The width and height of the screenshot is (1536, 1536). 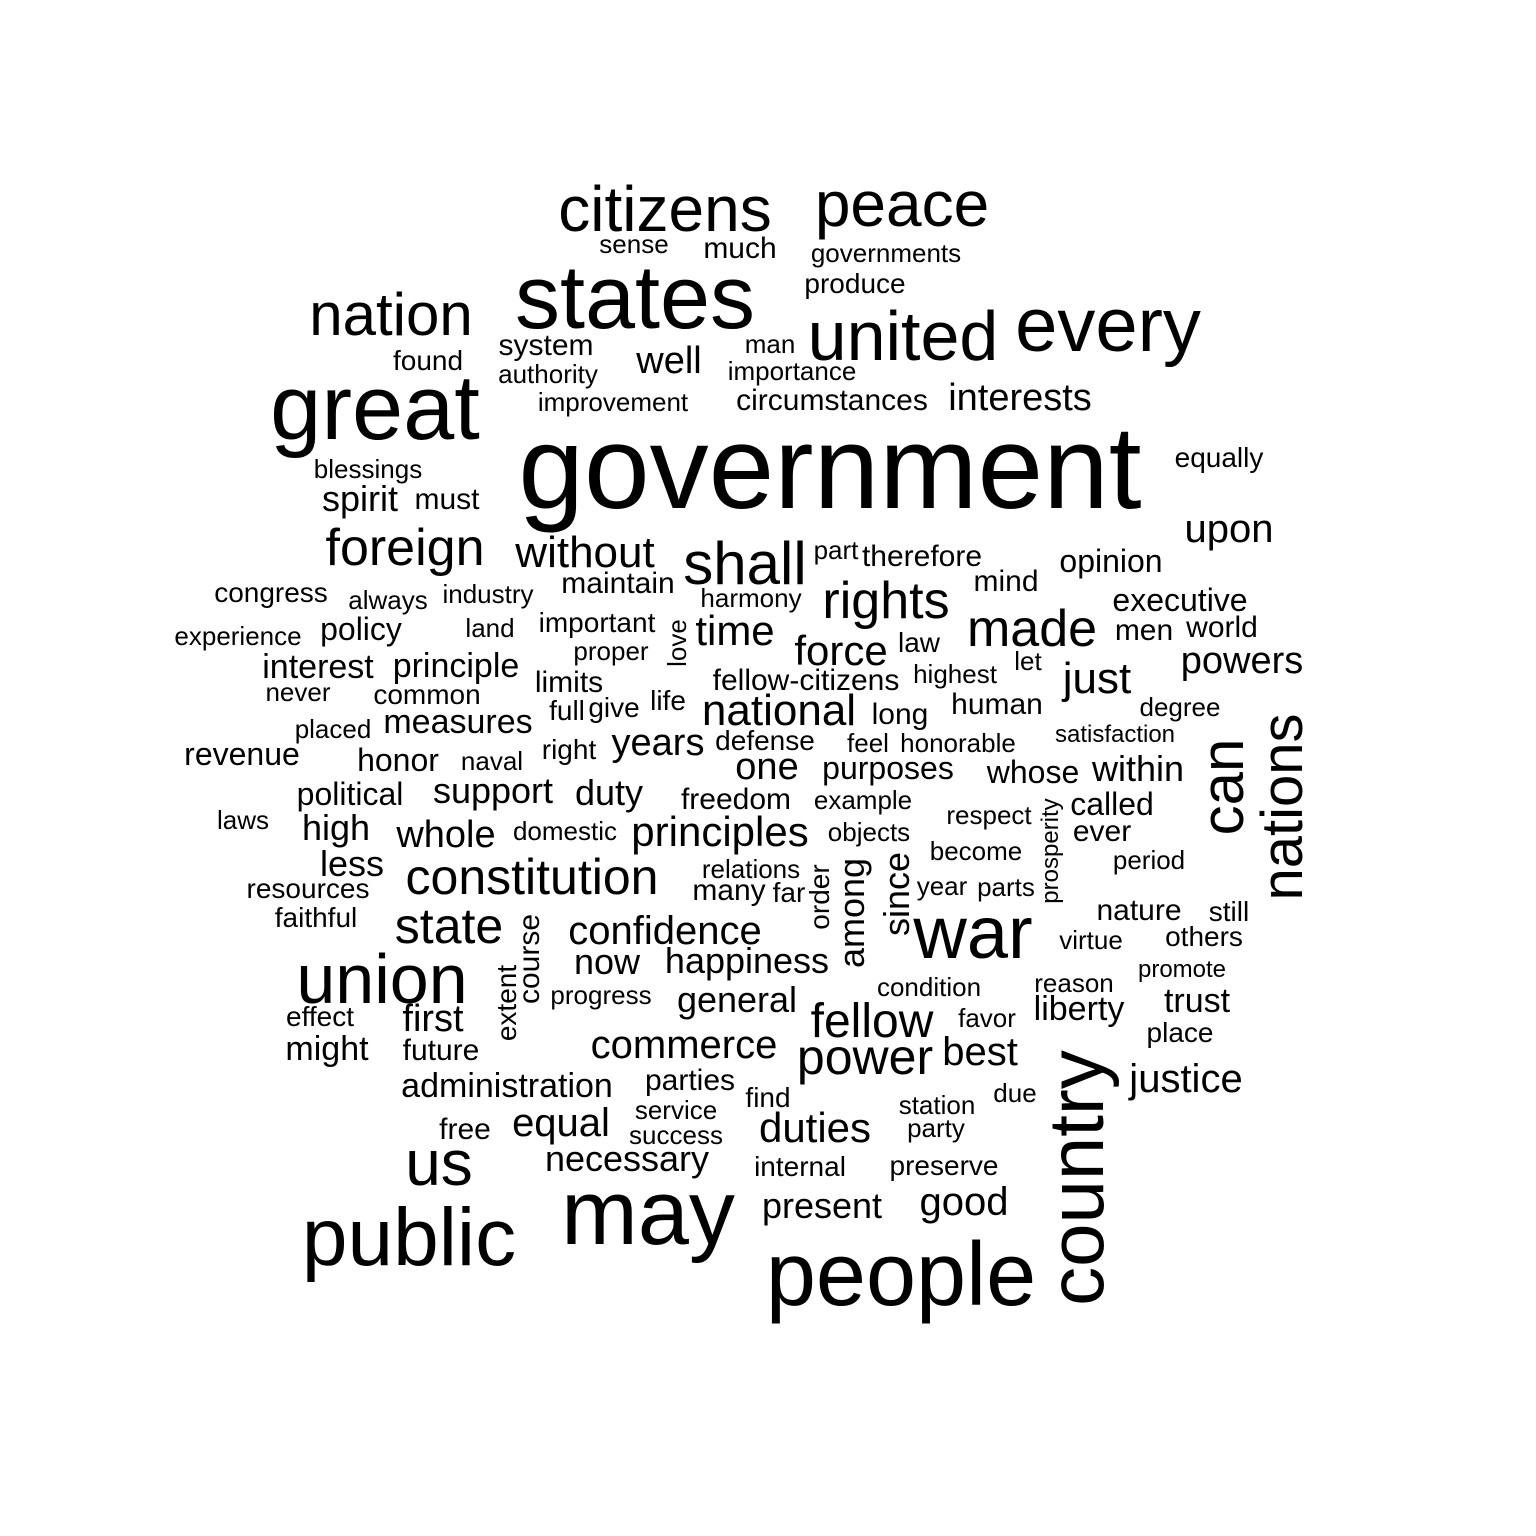 What do you see at coordinates (611, 651) in the screenshot?
I see `word-proper: proper` at bounding box center [611, 651].